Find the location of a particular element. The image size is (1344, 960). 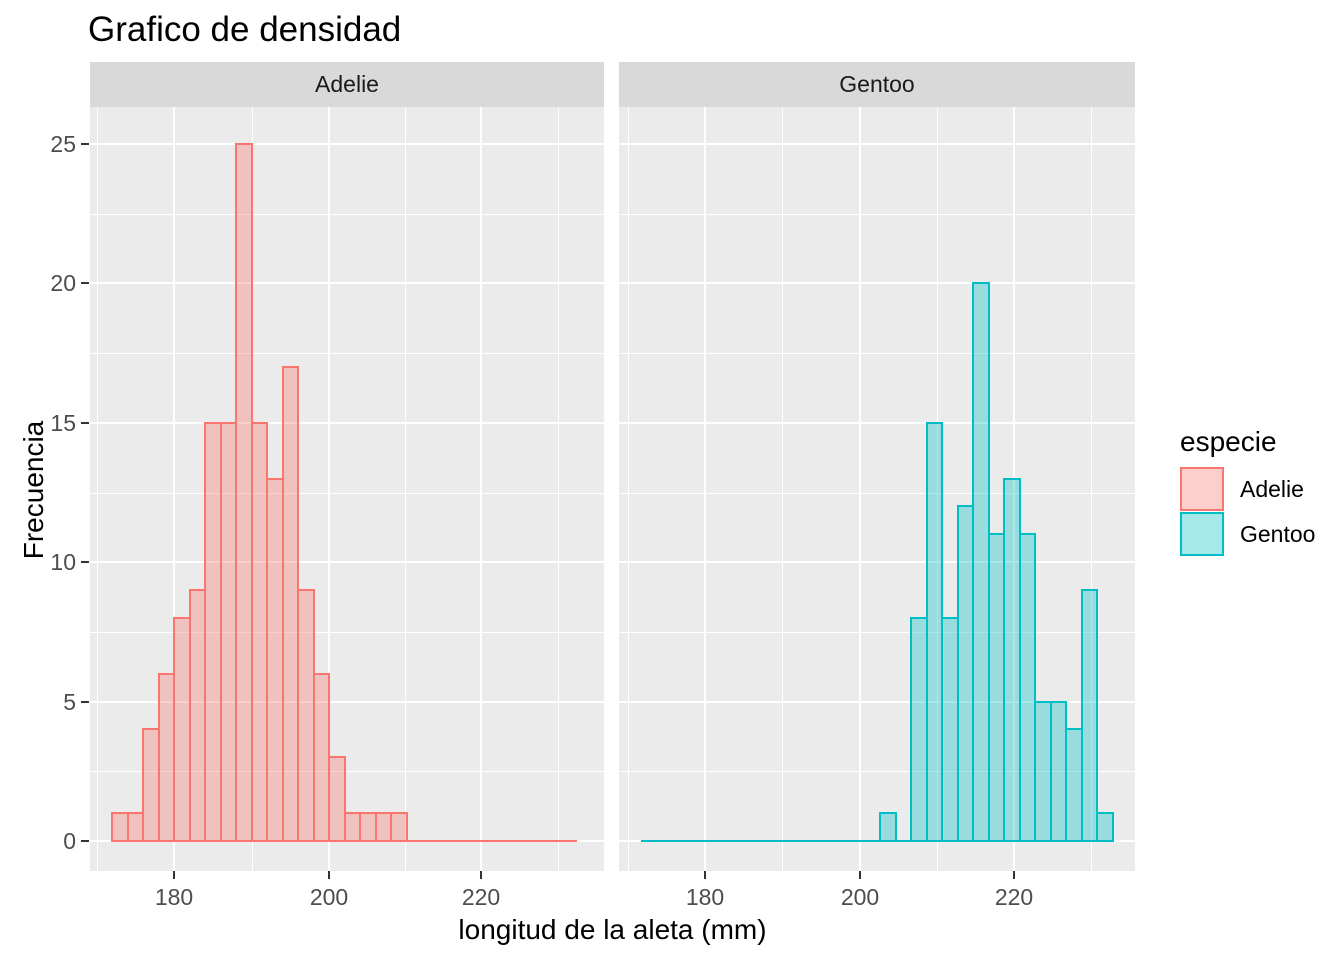

y-tick-label: 25 is located at coordinates (63, 144).